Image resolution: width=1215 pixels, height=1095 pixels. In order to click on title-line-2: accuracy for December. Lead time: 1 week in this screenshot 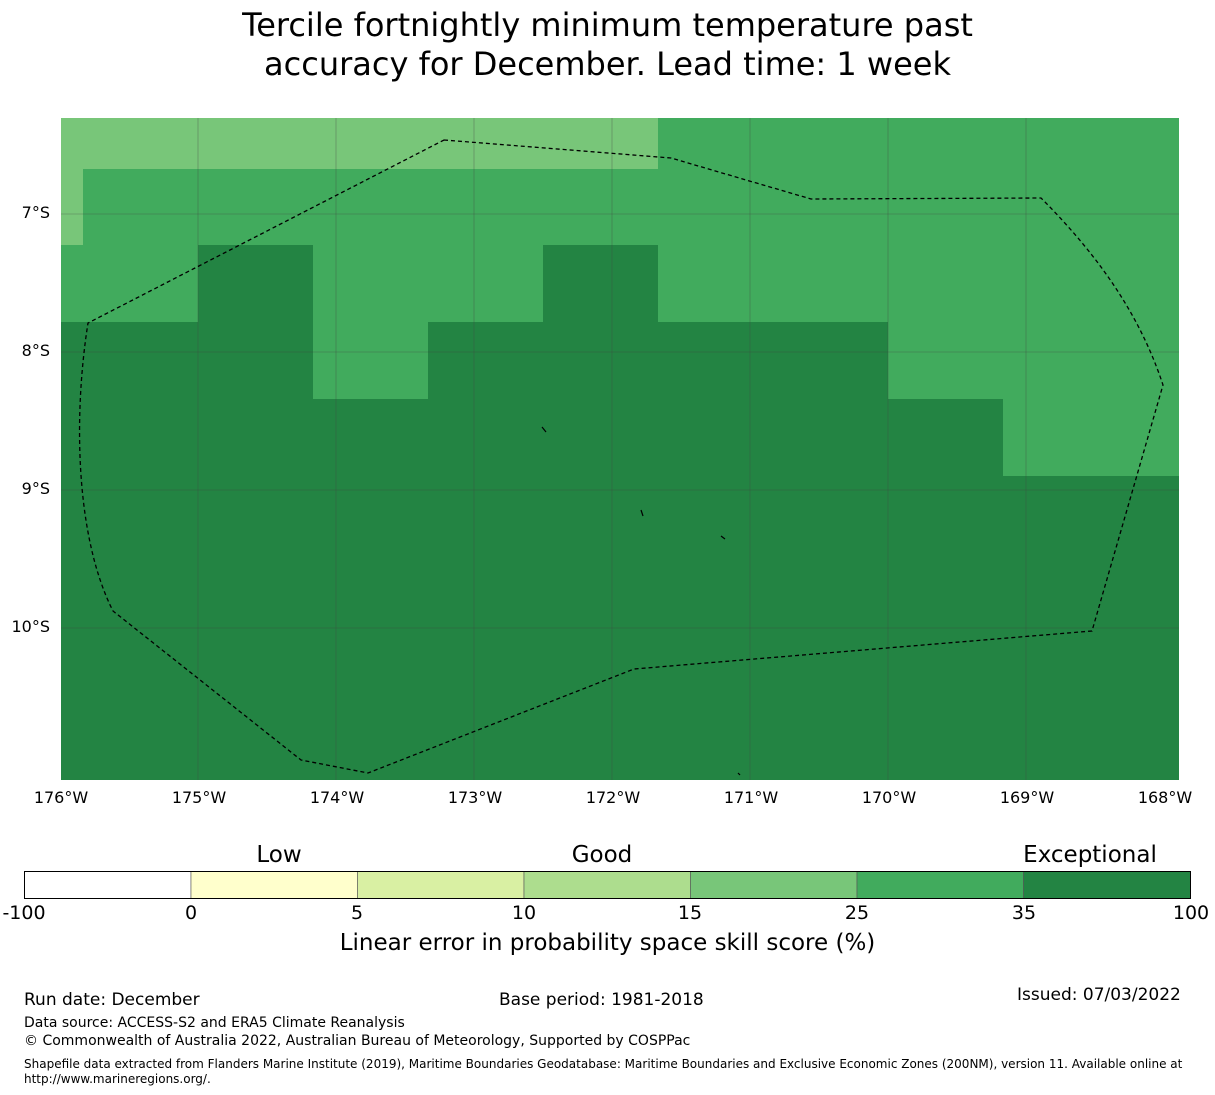, I will do `click(607, 64)`.